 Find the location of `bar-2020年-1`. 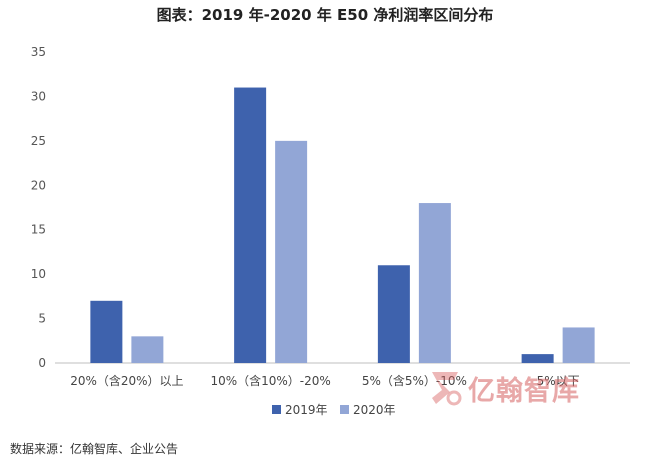

bar-2020年-1 is located at coordinates (291, 251).